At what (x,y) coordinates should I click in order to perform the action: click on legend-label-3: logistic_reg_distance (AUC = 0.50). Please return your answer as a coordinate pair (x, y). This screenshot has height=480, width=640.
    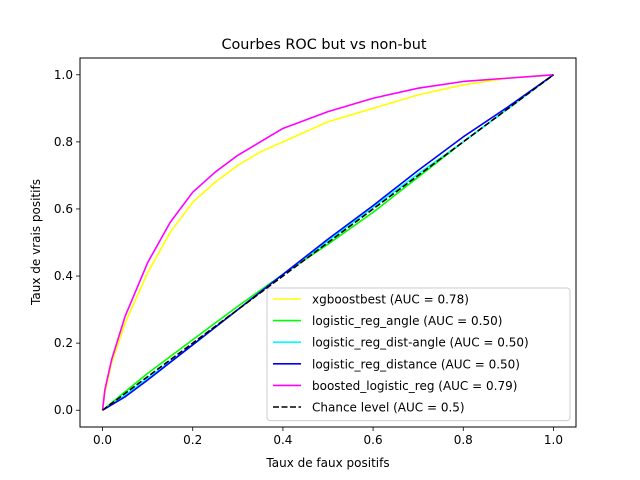
    Looking at the image, I should click on (416, 364).